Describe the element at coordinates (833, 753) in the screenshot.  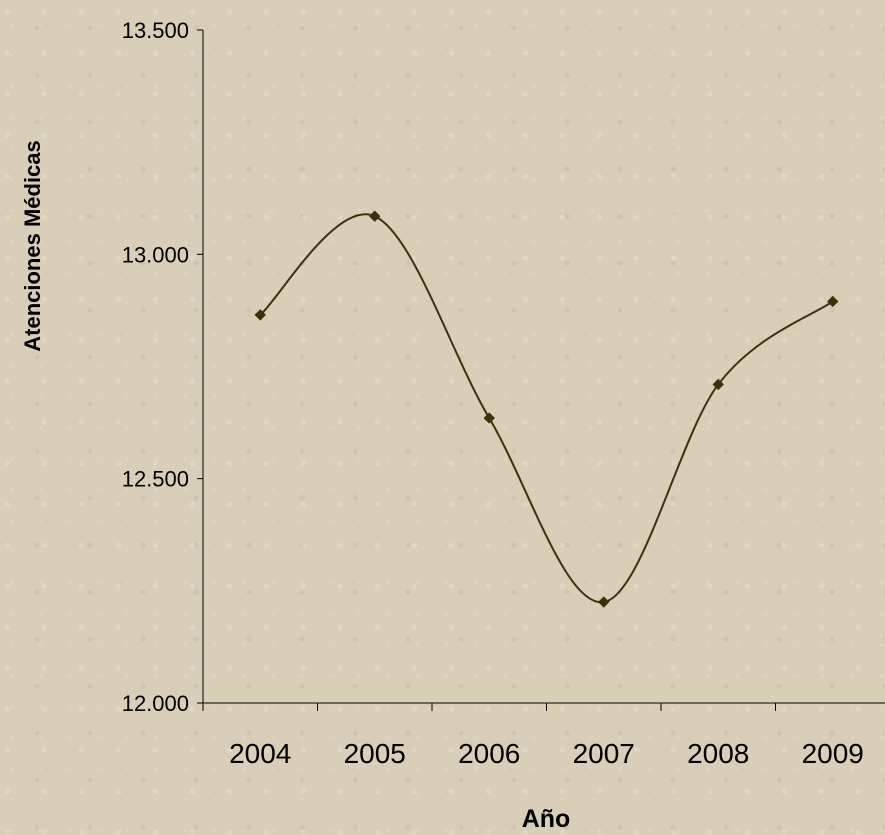
I see `x-tick-label: 2009` at that location.